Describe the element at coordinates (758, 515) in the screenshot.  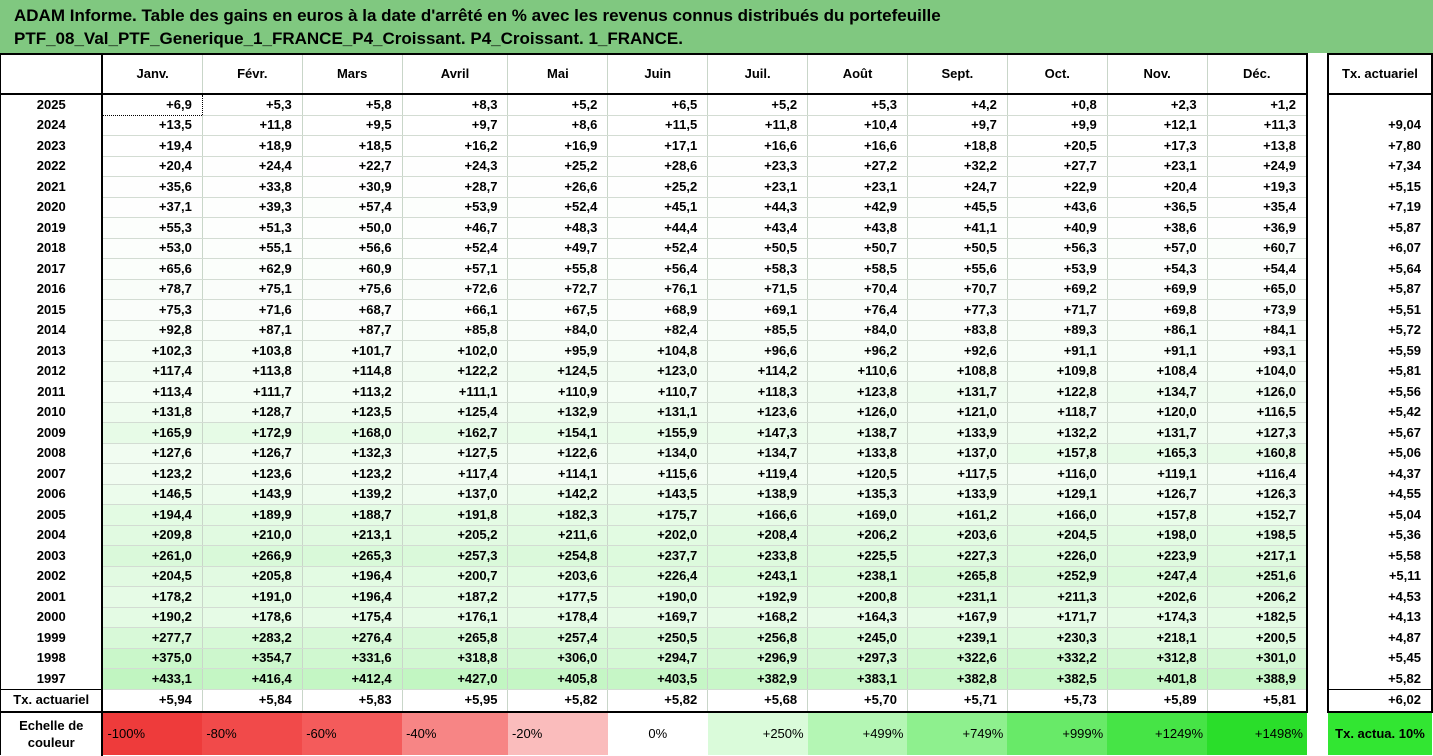
I see `gain-cell: +166,6` at that location.